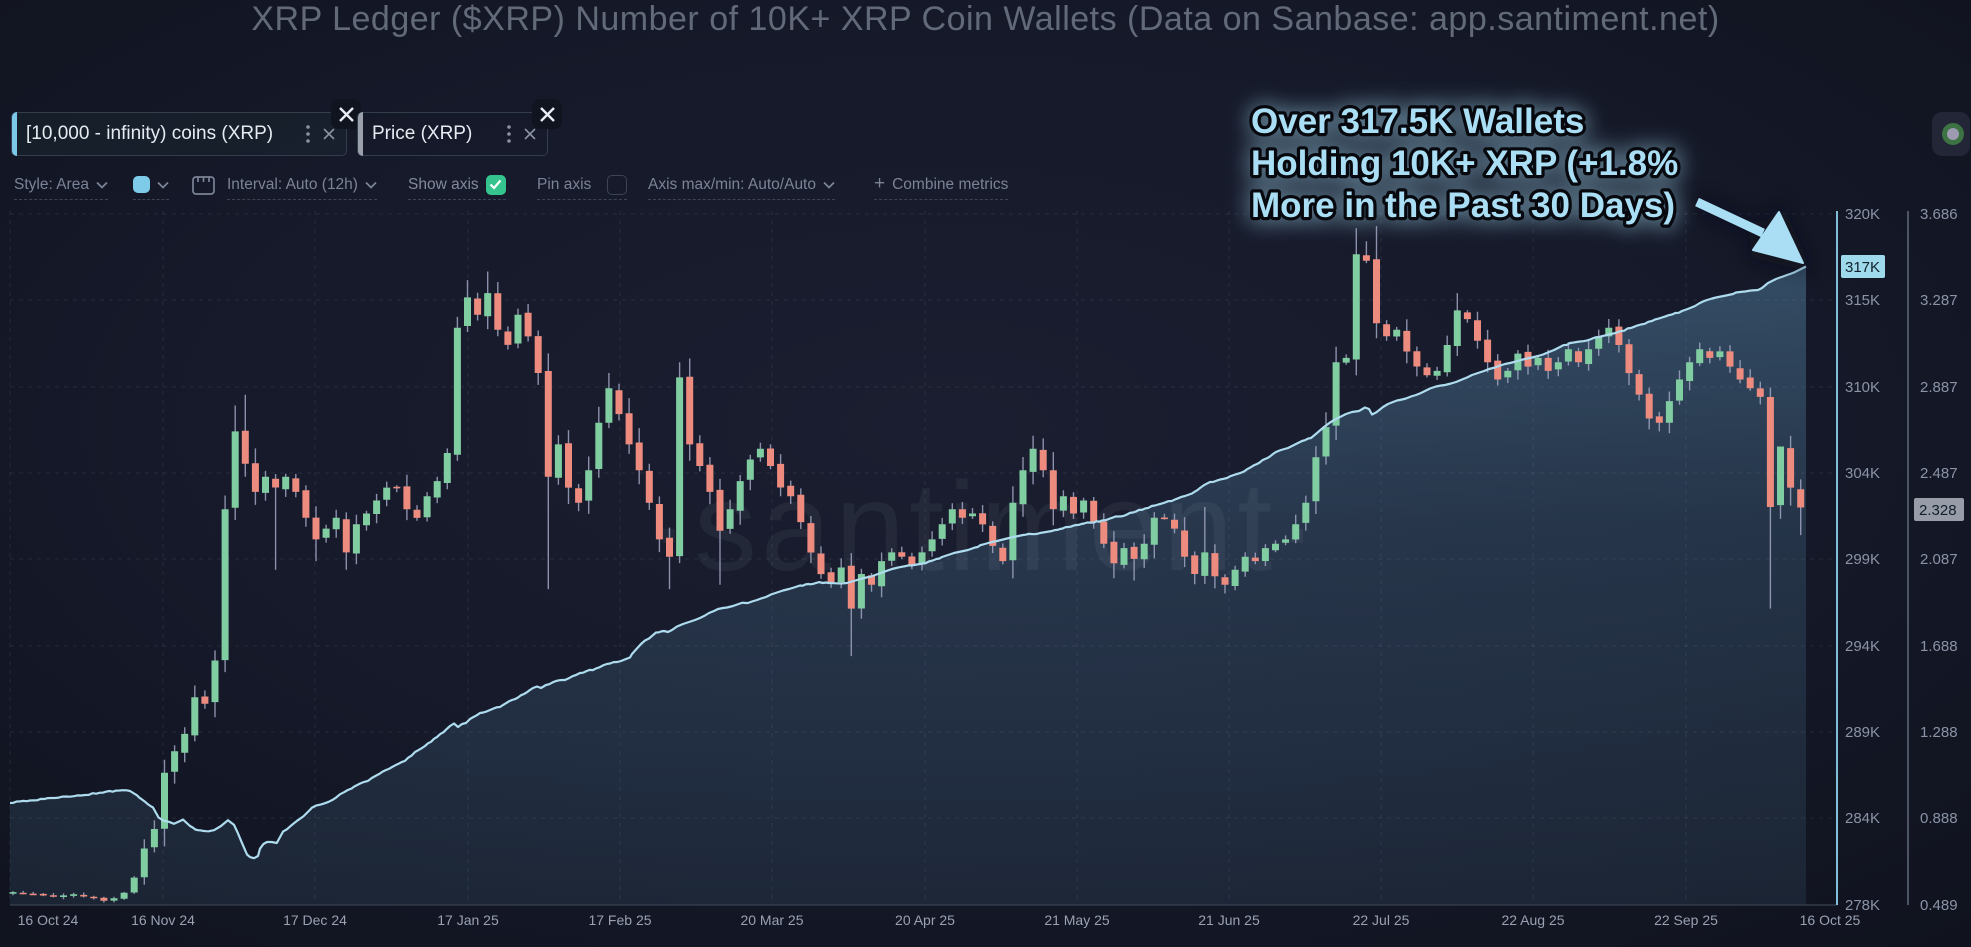  What do you see at coordinates (1939, 818) in the screenshot?
I see `svg-text: 0.888` at bounding box center [1939, 818].